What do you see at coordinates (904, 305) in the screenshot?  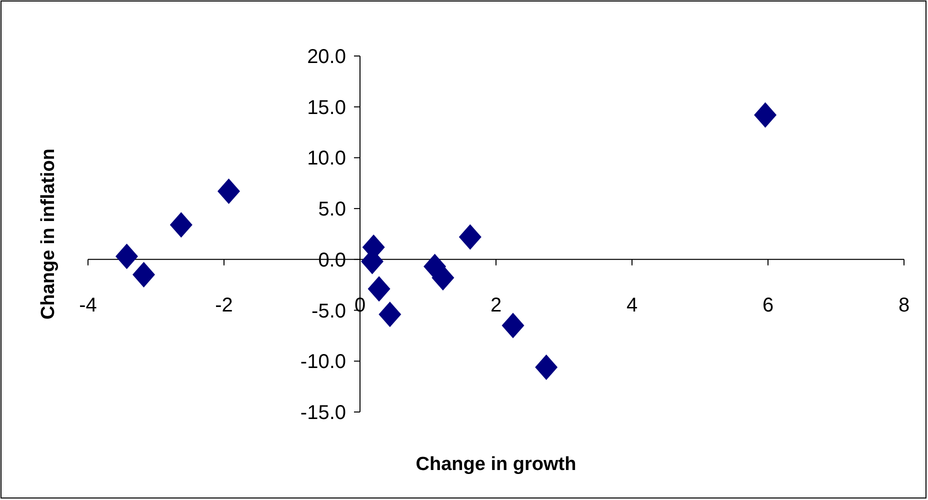 I see `x-tick-label: 8` at bounding box center [904, 305].